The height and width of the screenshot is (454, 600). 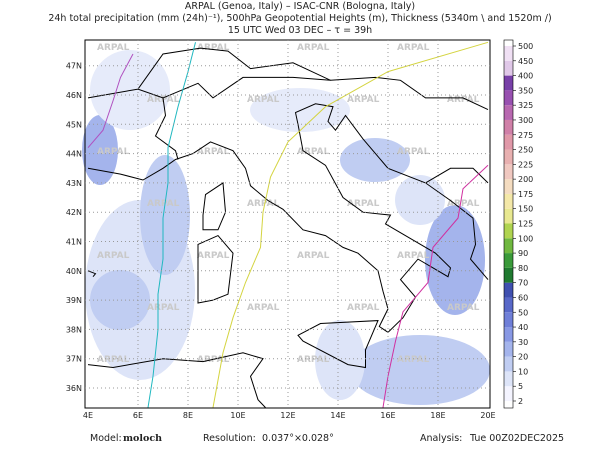 I want to click on colorbar-label: 20, so click(x=523, y=357).